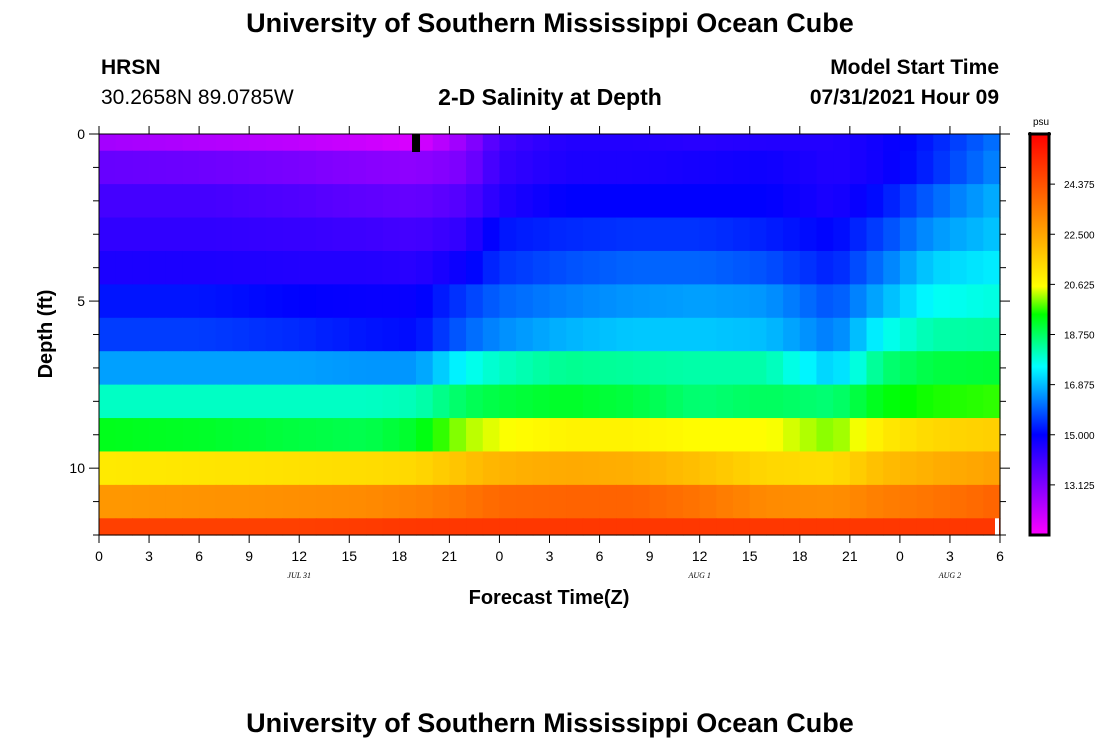 The height and width of the screenshot is (750, 1100). I want to click on colorbar-unit: psu, so click(1041, 122).